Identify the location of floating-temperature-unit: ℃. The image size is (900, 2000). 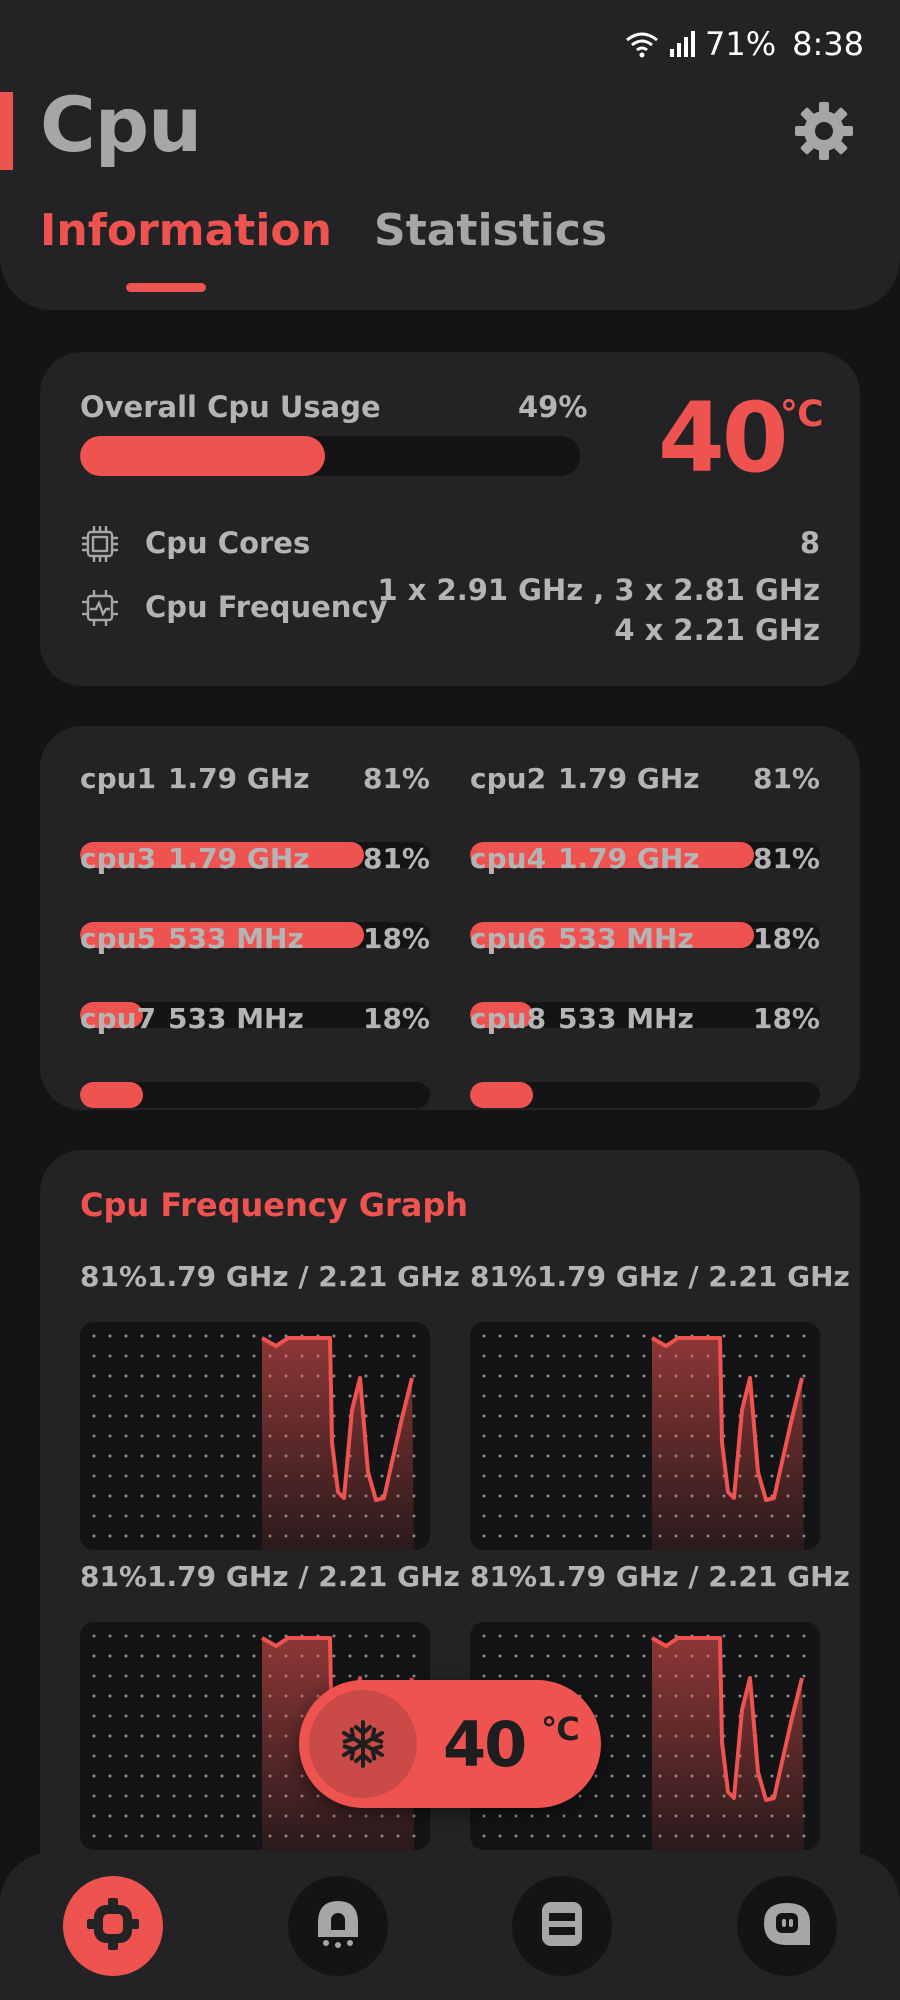
(560, 1729).